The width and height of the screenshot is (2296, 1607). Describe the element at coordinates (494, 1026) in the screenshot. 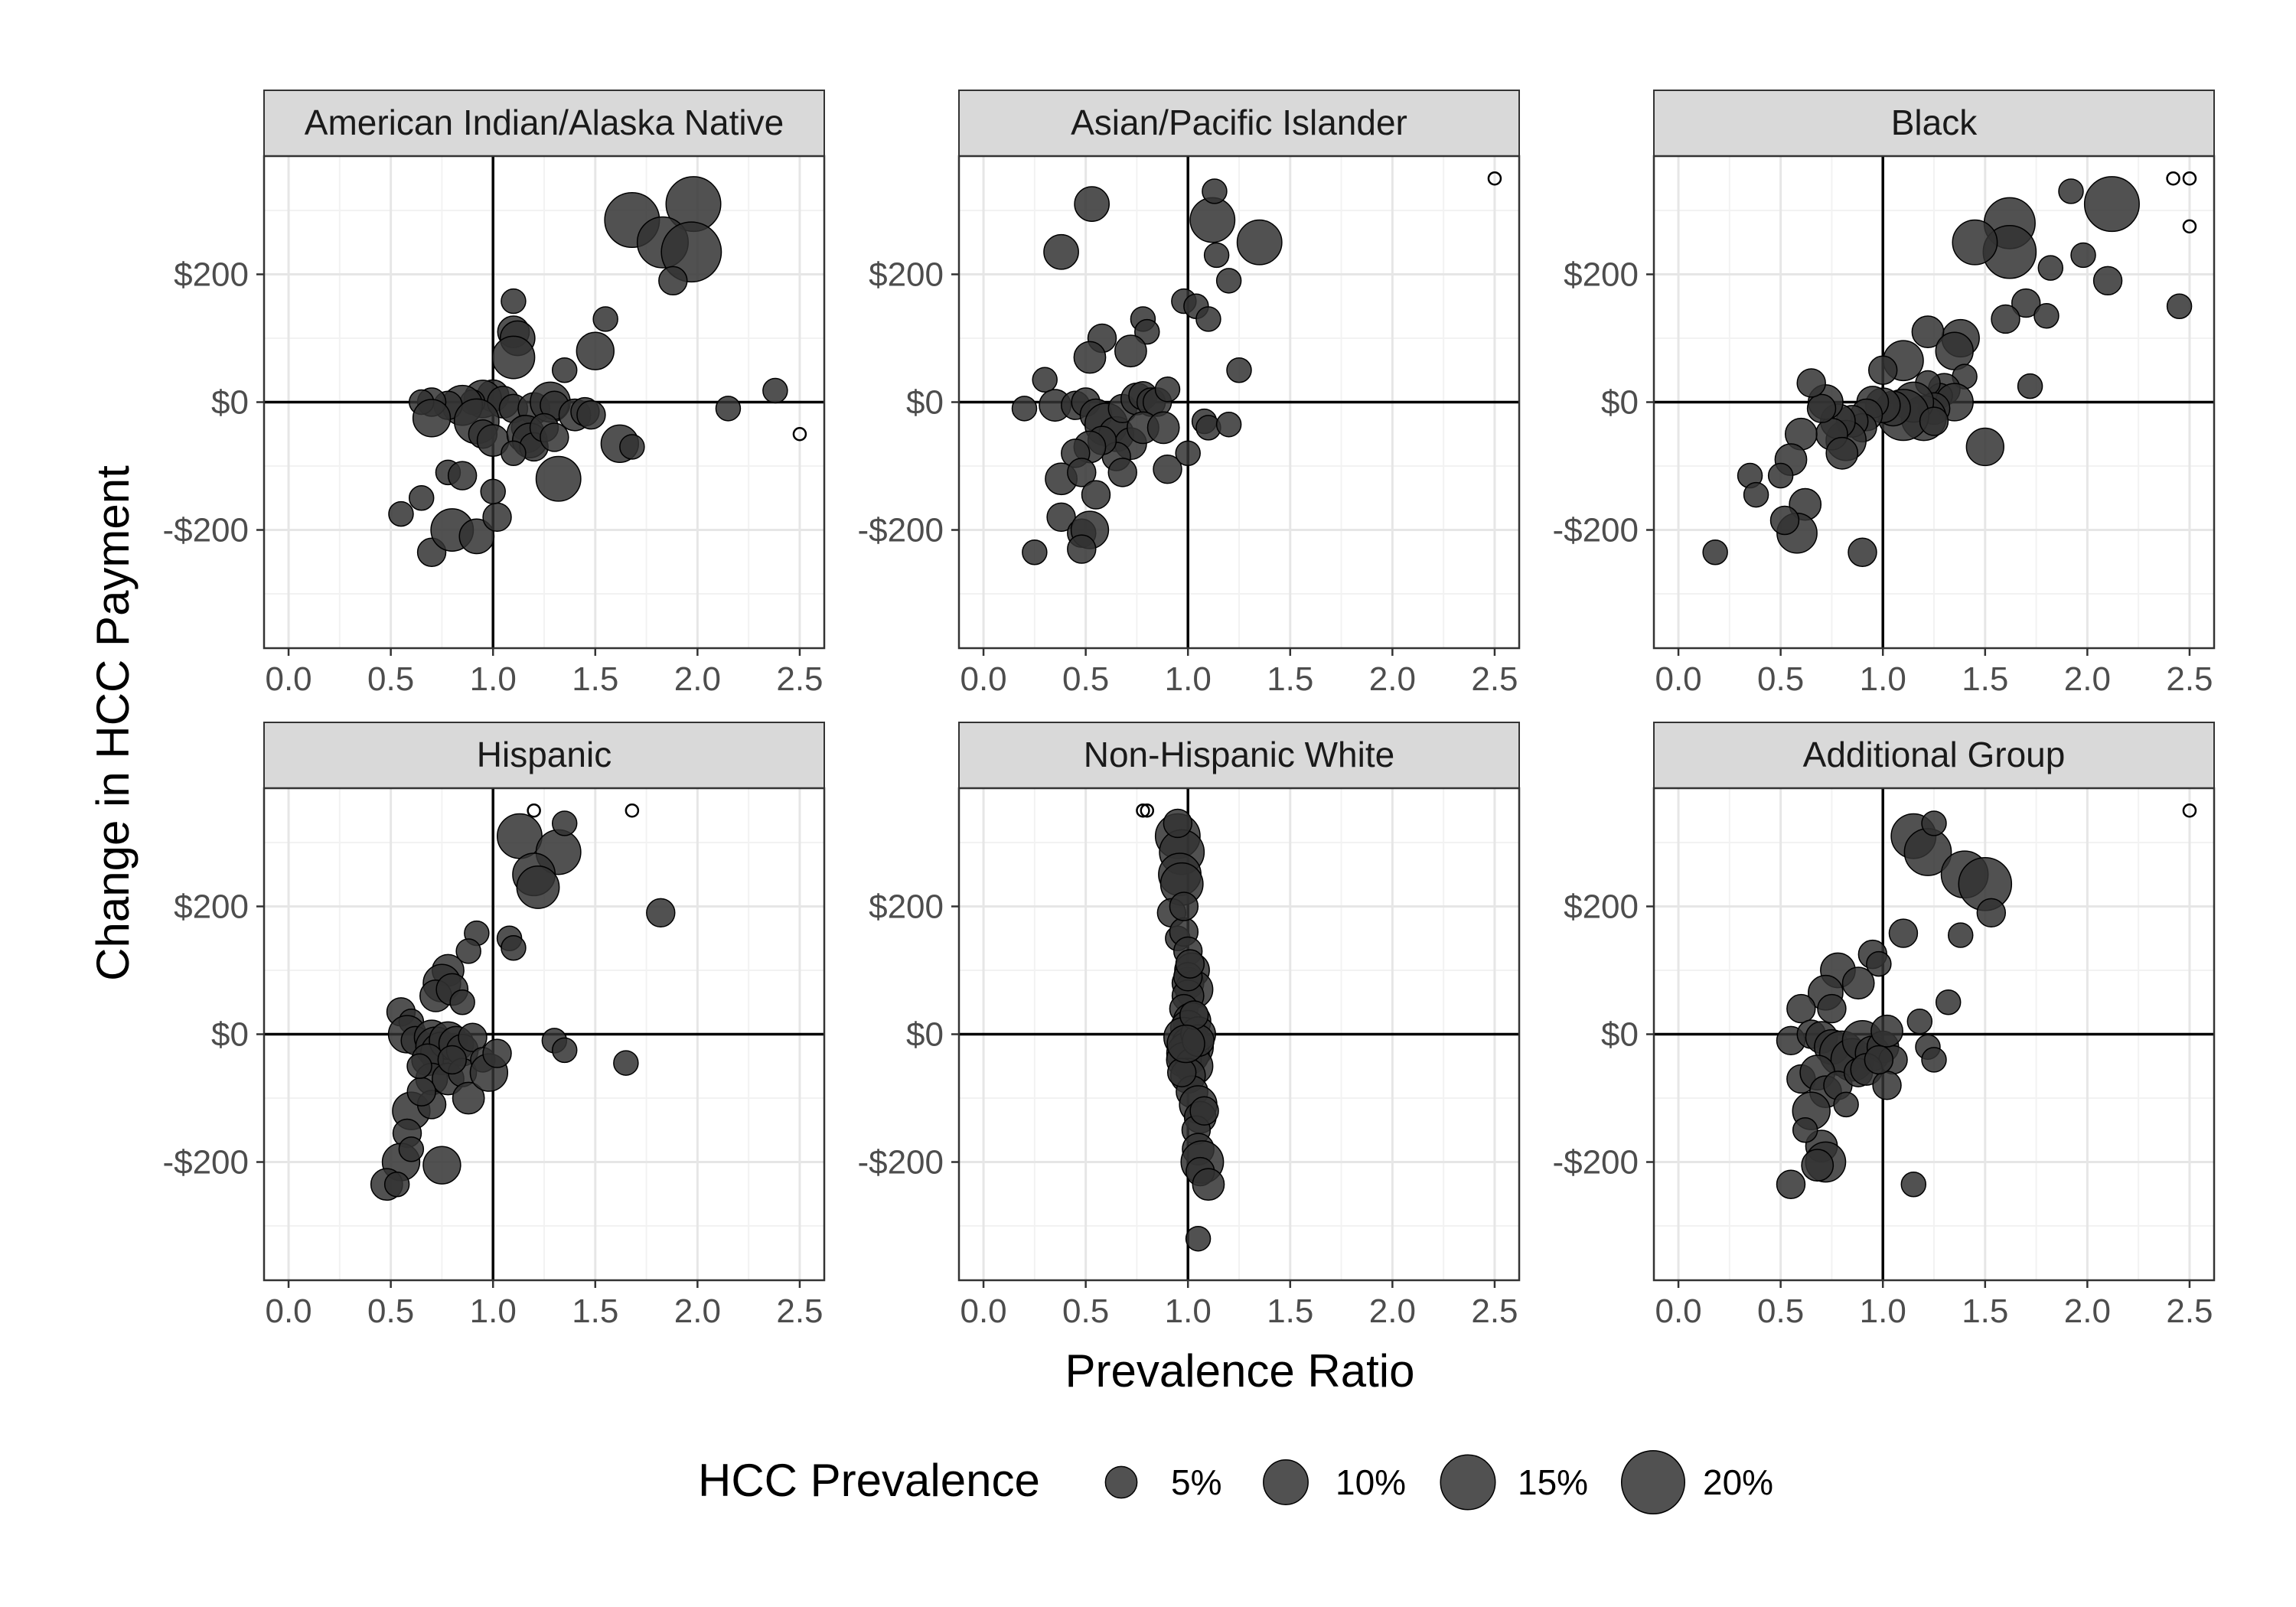

I see `facet-panel-hispanic: Hispanic 0.0 0.5 1.0 1.5 2.0 2.5 -$200 $0 $200` at that location.